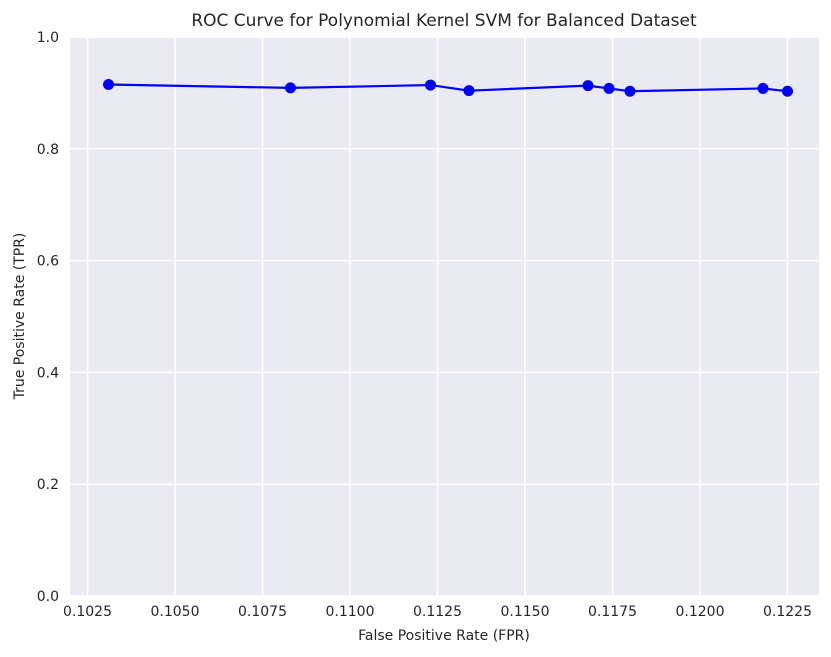  What do you see at coordinates (48, 373) in the screenshot?
I see `y-tick-label: 0.4` at bounding box center [48, 373].